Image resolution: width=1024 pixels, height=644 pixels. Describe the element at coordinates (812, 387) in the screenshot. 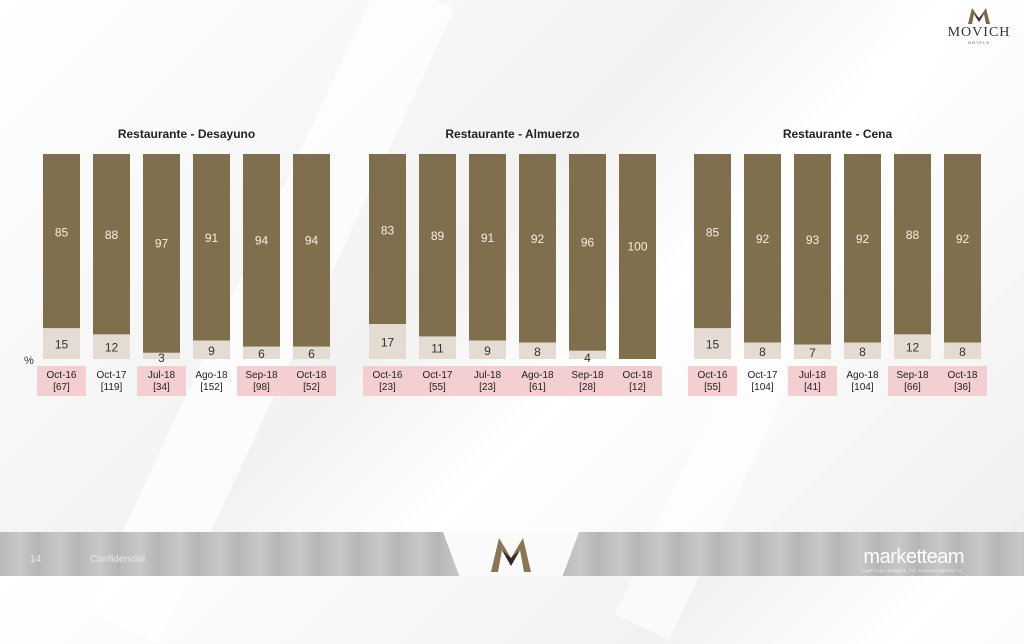

I see `sample-size-label: [41]` at that location.